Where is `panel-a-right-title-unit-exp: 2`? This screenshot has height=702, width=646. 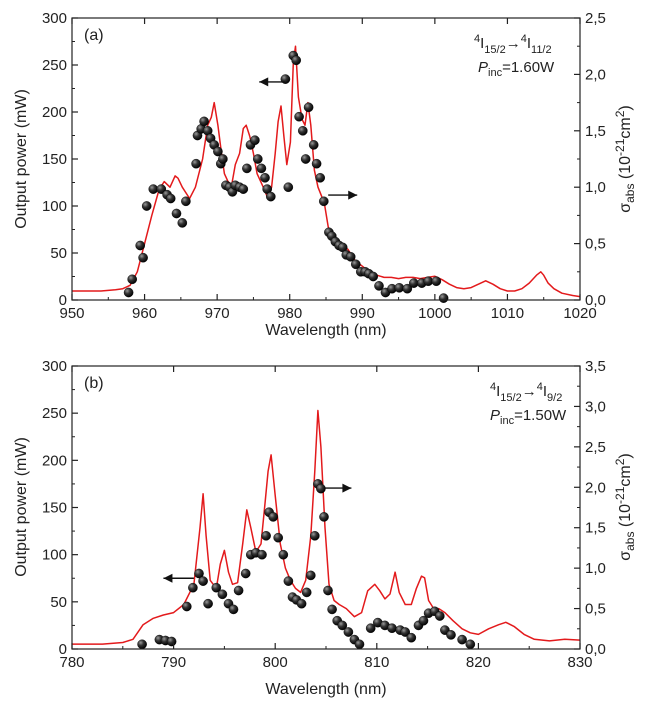
panel-a-right-title-unit-exp: 2 is located at coordinates (620, 113).